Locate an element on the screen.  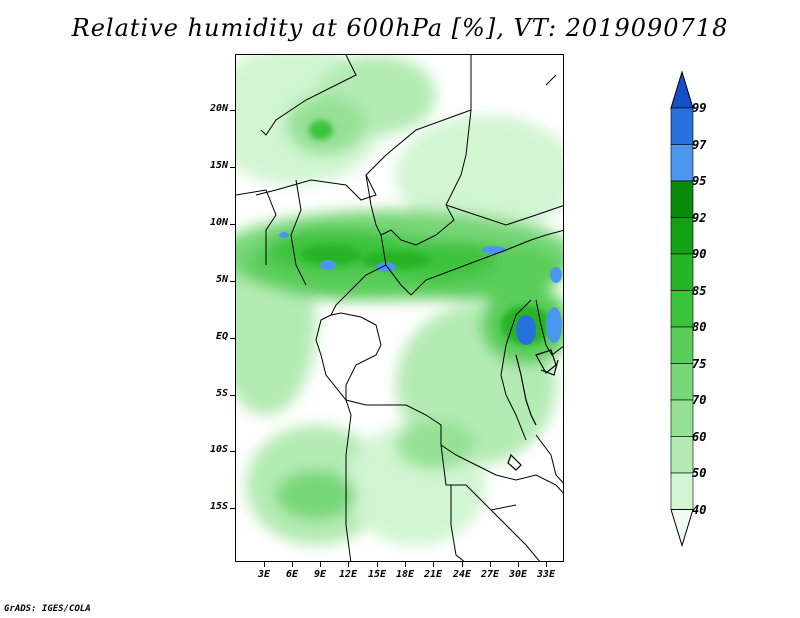
colorbar-bottom-arrow is located at coordinates (682, 528).